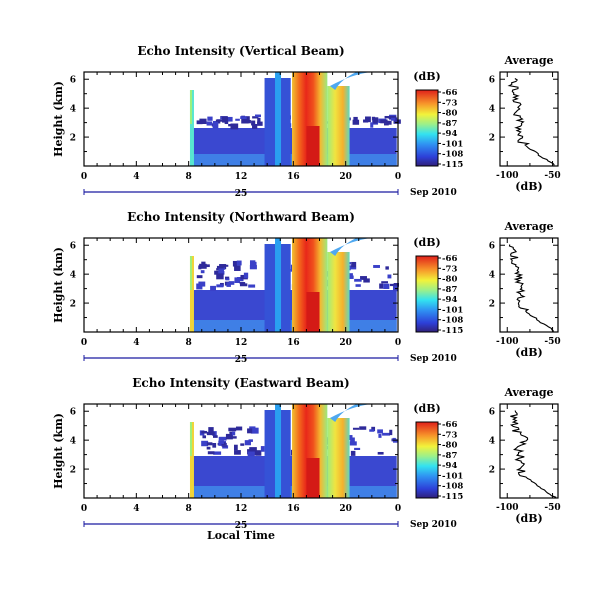 This screenshot has height=603, width=612. What do you see at coordinates (338, 458) in the screenshot?
I see `storm-trail` at bounding box center [338, 458].